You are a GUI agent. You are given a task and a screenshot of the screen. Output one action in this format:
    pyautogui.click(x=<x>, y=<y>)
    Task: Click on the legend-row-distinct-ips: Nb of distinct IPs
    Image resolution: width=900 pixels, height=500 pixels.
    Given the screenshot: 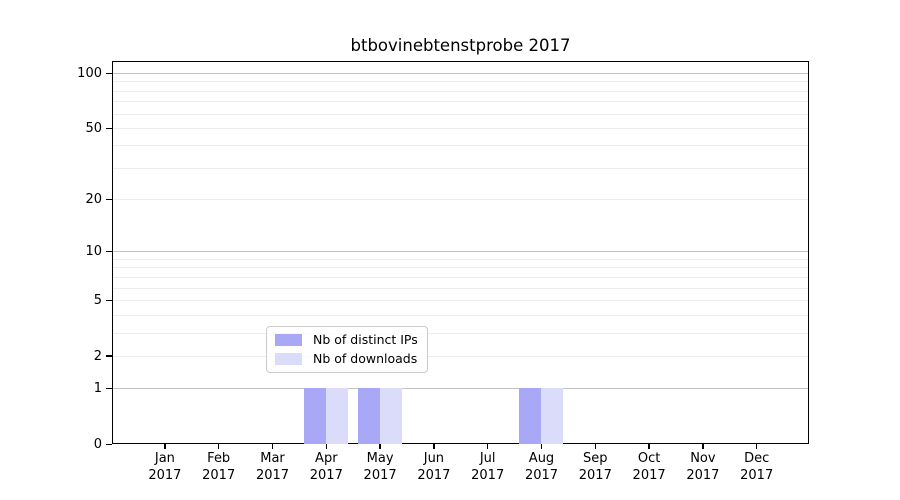 What is the action you would take?
    pyautogui.click(x=346, y=340)
    